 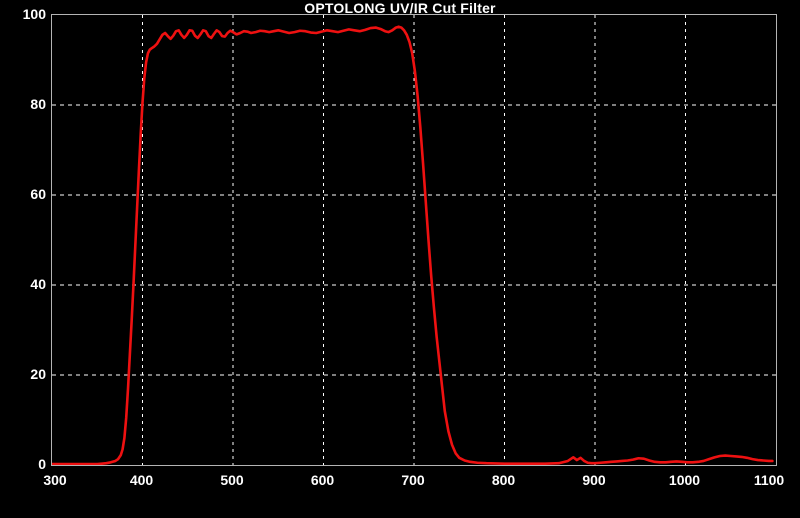 I want to click on x-tick-label: 300, so click(x=55, y=480).